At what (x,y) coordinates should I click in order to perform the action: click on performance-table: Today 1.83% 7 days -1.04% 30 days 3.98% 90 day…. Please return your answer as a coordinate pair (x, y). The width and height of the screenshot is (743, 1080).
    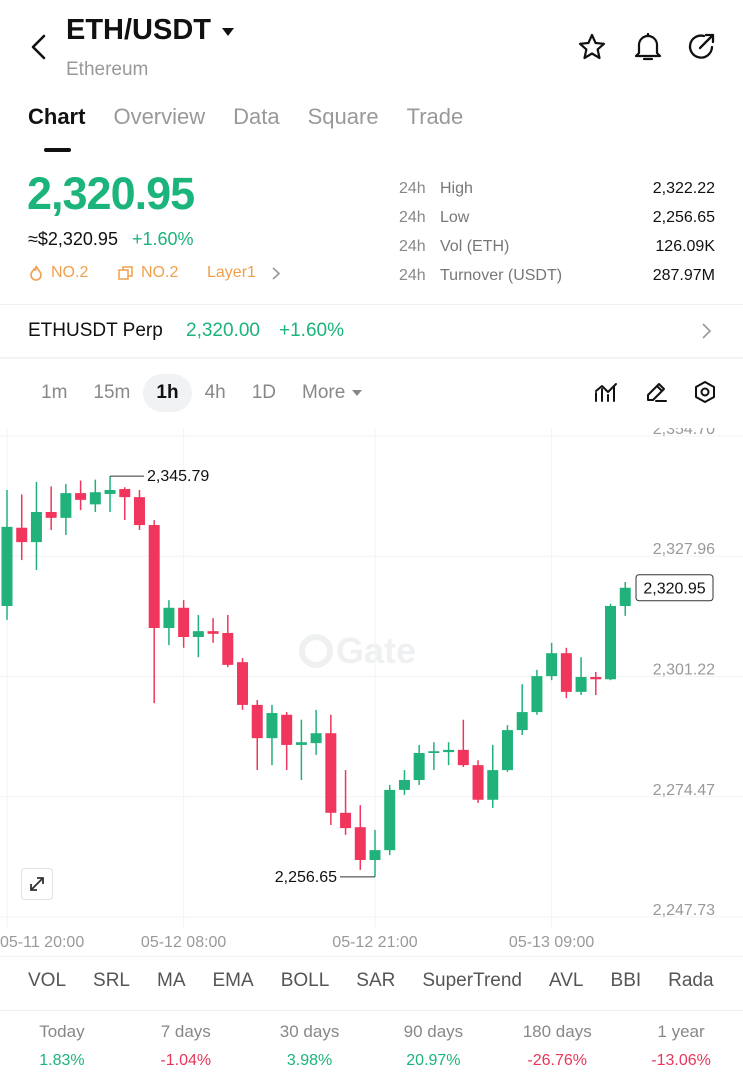
    Looking at the image, I should click on (371, 1046).